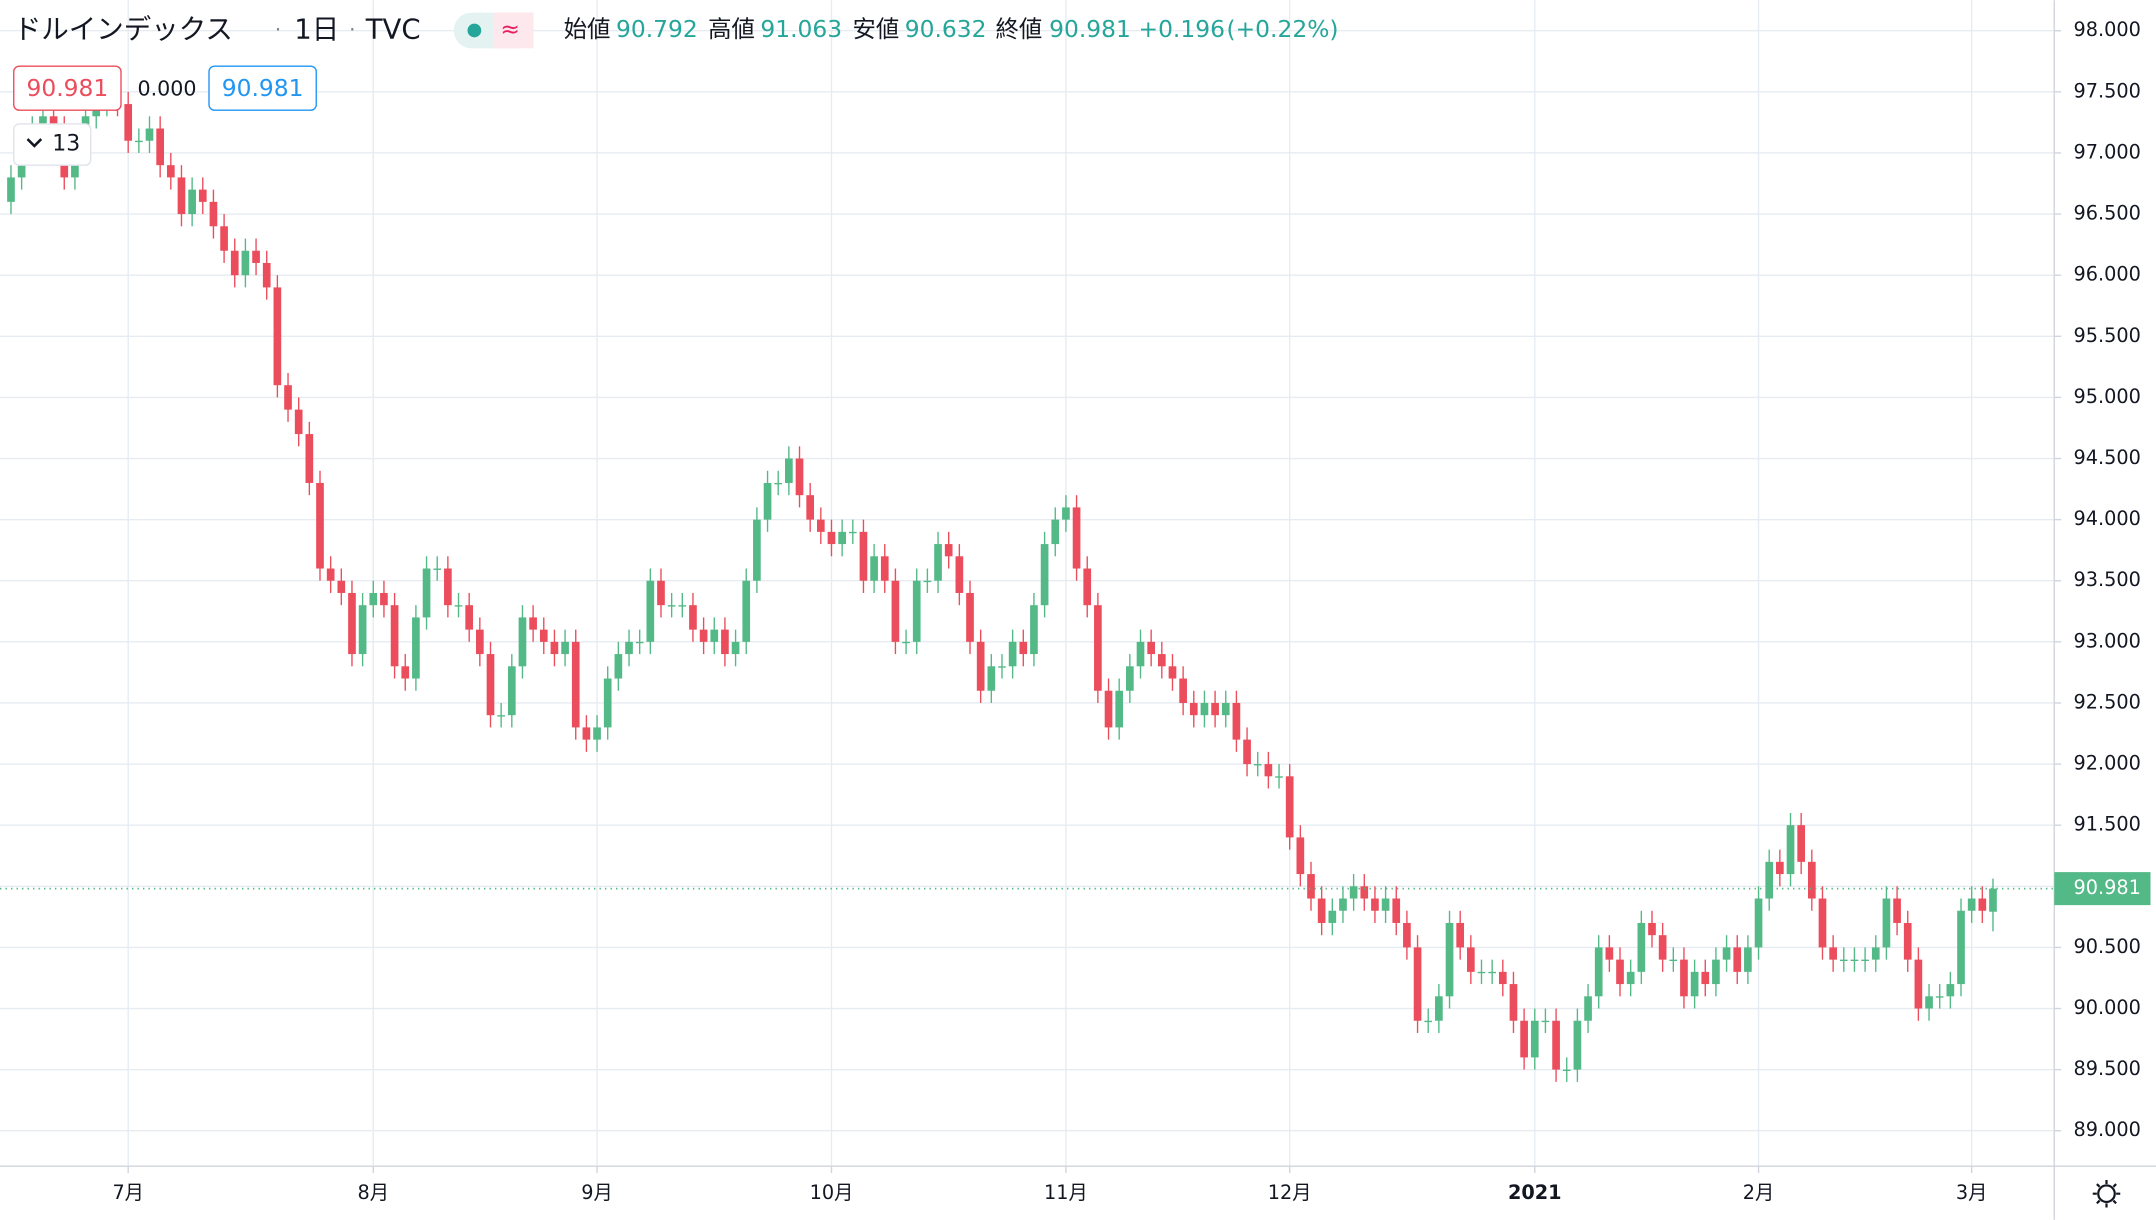 The width and height of the screenshot is (2156, 1220). What do you see at coordinates (316, 29) in the screenshot?
I see `interval: 1日` at bounding box center [316, 29].